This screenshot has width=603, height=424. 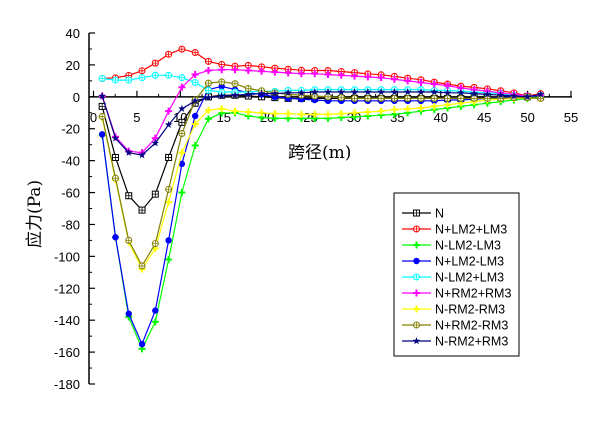 What do you see at coordinates (571, 117) in the screenshot?
I see `x-tick-label: 55` at bounding box center [571, 117].